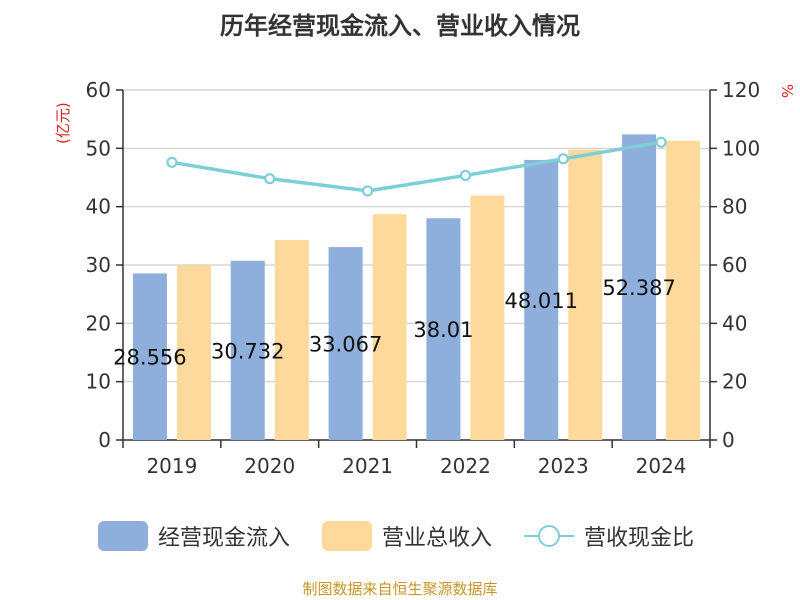 The width and height of the screenshot is (800, 600). Describe the element at coordinates (400, 26) in the screenshot. I see `chart-title: 历年经营现金流入、营业收入情况` at that location.